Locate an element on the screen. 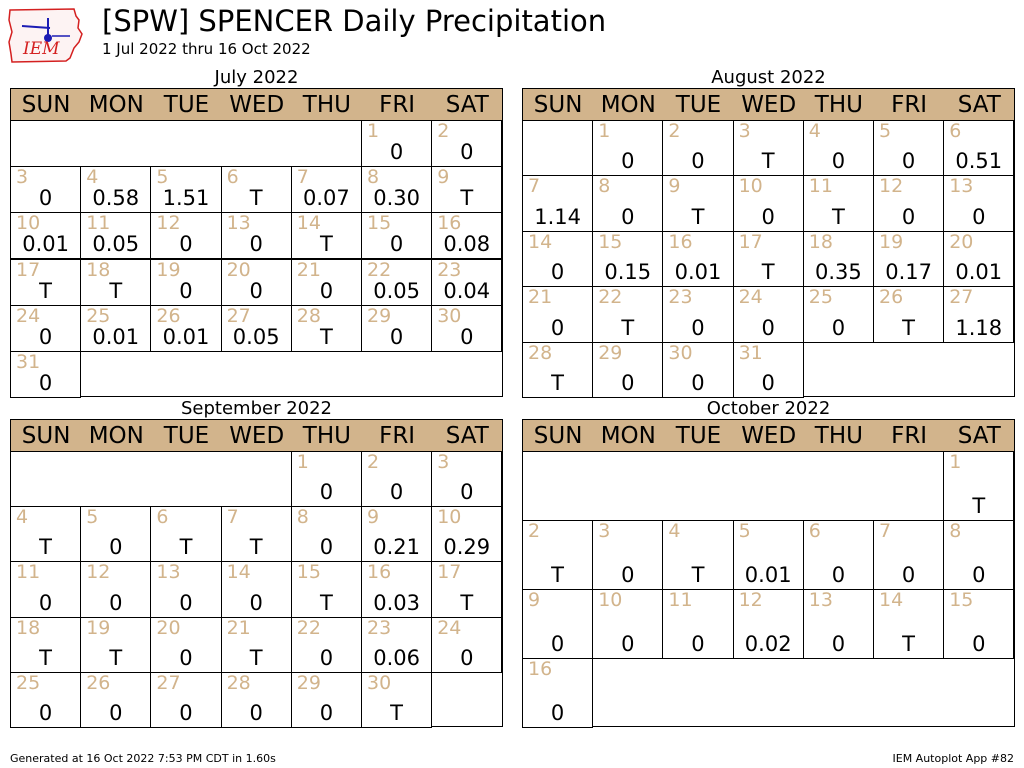  day-cell: 11 0.05 is located at coordinates (116, 236).